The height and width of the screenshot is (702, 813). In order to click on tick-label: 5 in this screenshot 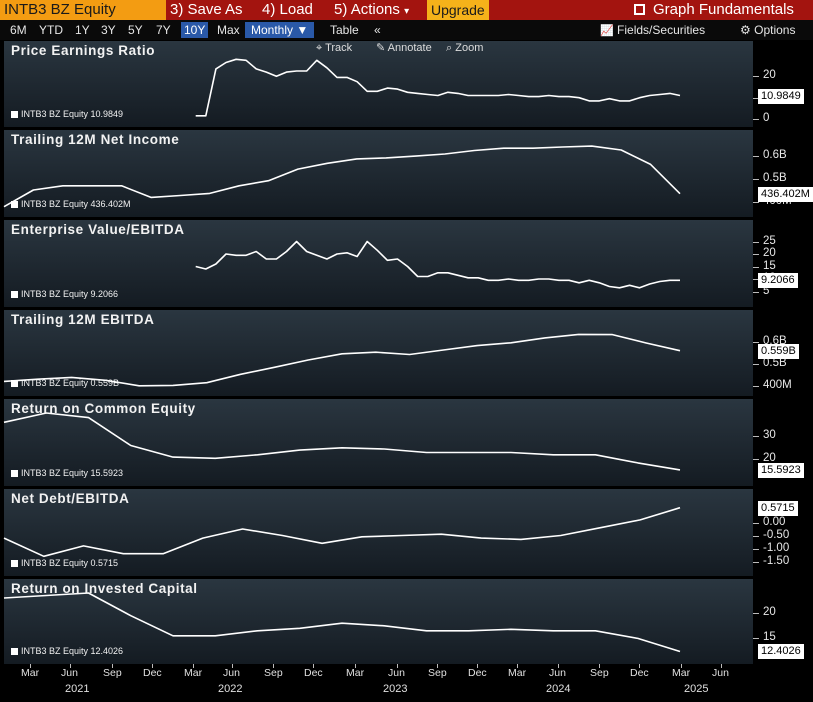, I will do `click(766, 290)`.